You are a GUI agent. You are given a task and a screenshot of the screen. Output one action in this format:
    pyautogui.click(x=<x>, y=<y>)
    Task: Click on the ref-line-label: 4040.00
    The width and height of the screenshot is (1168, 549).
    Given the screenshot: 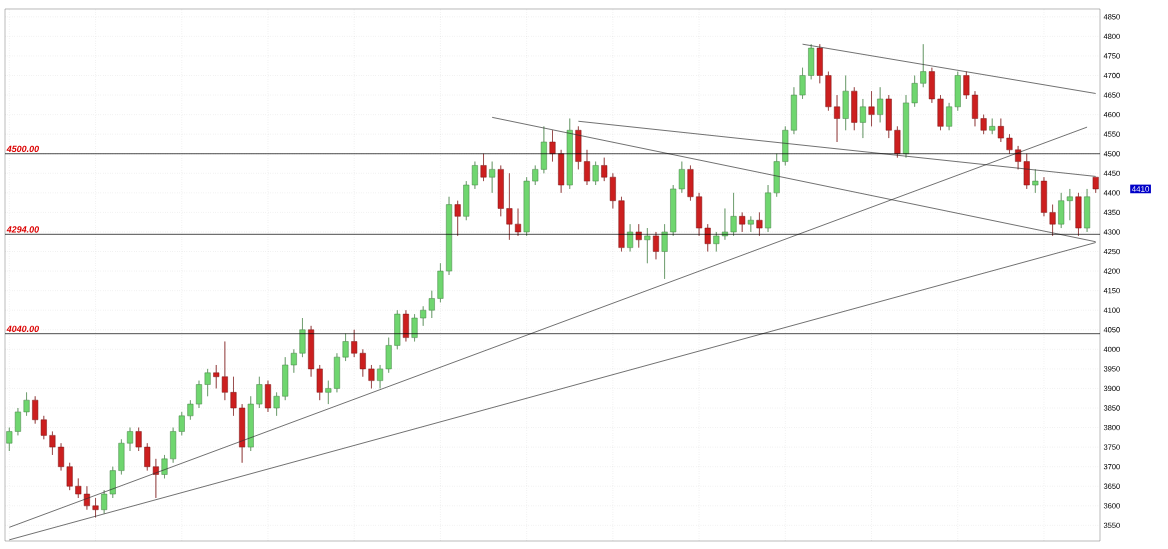 What is the action you would take?
    pyautogui.click(x=23, y=328)
    